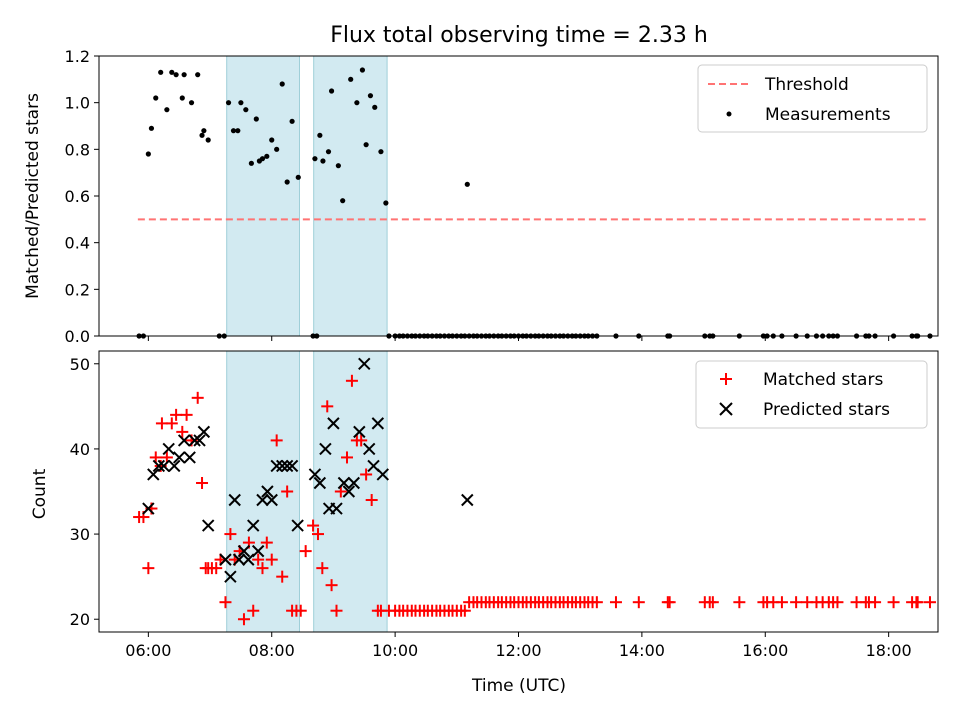 The width and height of the screenshot is (960, 720). I want to click on bottom-x-tick-label: 12:00, so click(518, 650).